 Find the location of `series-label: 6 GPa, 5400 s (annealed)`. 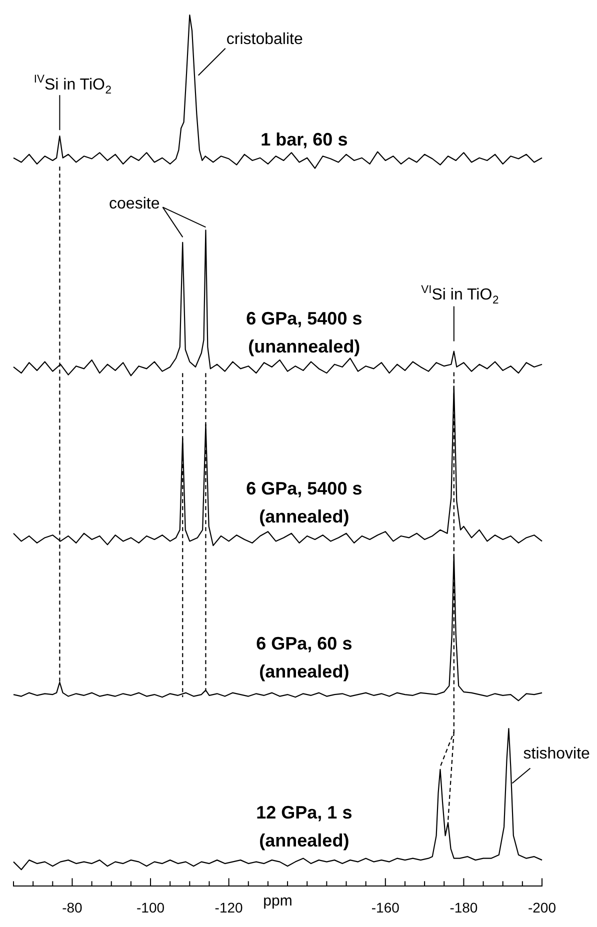

series-label: 6 GPa, 5400 s (annealed) is located at coordinates (304, 502).